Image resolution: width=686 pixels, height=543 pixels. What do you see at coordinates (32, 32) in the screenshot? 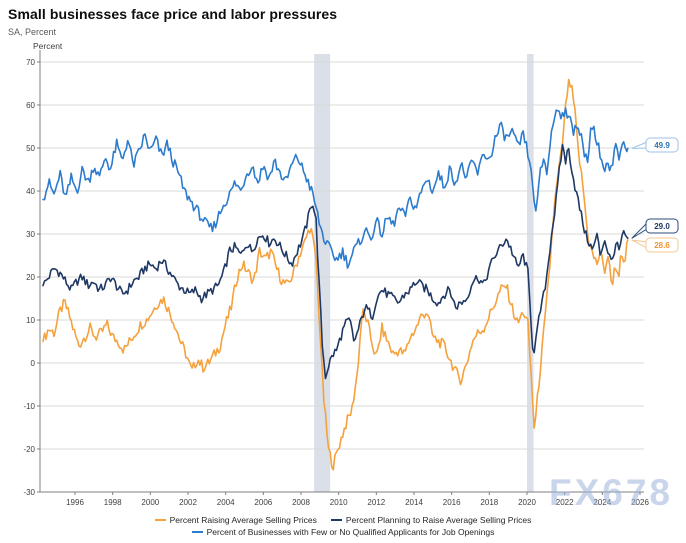
I see `chart-subtitle: SA, Percent` at bounding box center [32, 32].